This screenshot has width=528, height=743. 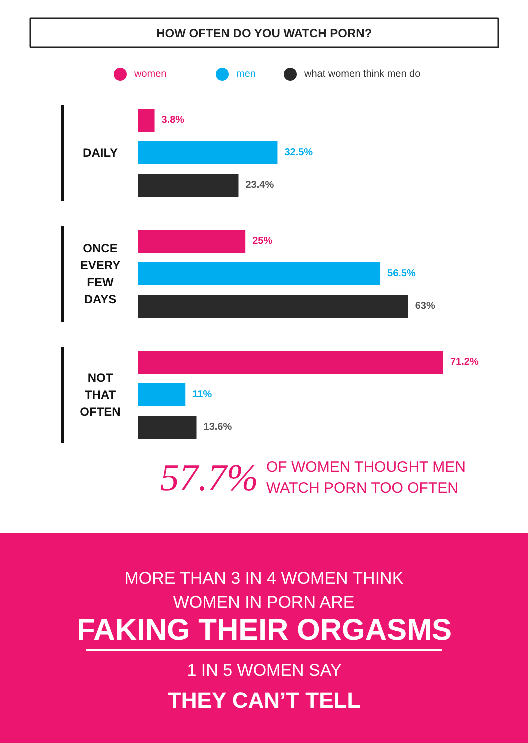 I want to click on legend-label: men, so click(x=246, y=74).